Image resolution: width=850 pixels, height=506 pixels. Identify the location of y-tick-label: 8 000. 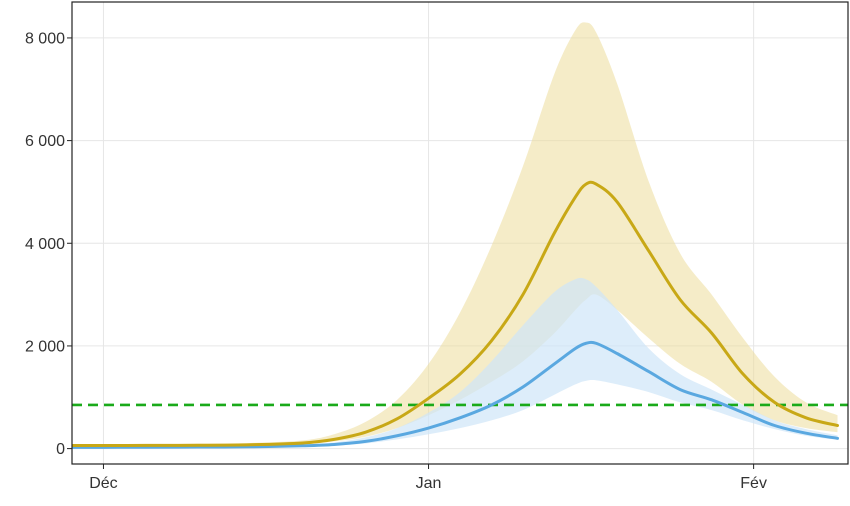
(45, 38).